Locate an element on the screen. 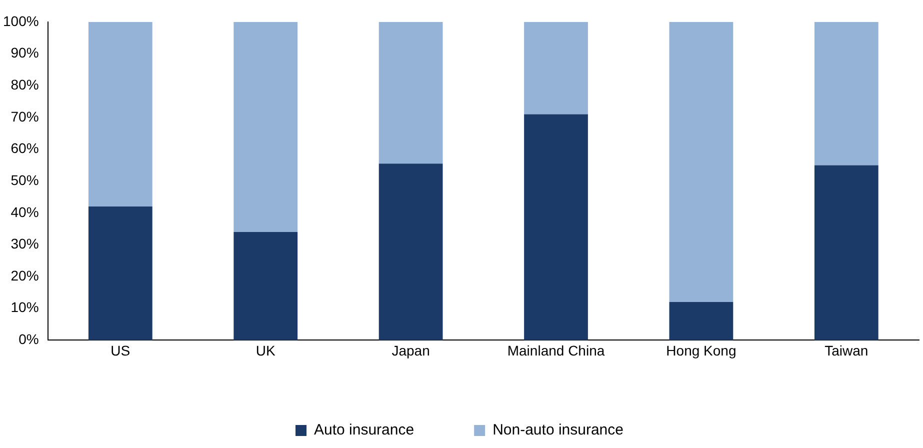  y-tick-label: 50% is located at coordinates (24, 180).